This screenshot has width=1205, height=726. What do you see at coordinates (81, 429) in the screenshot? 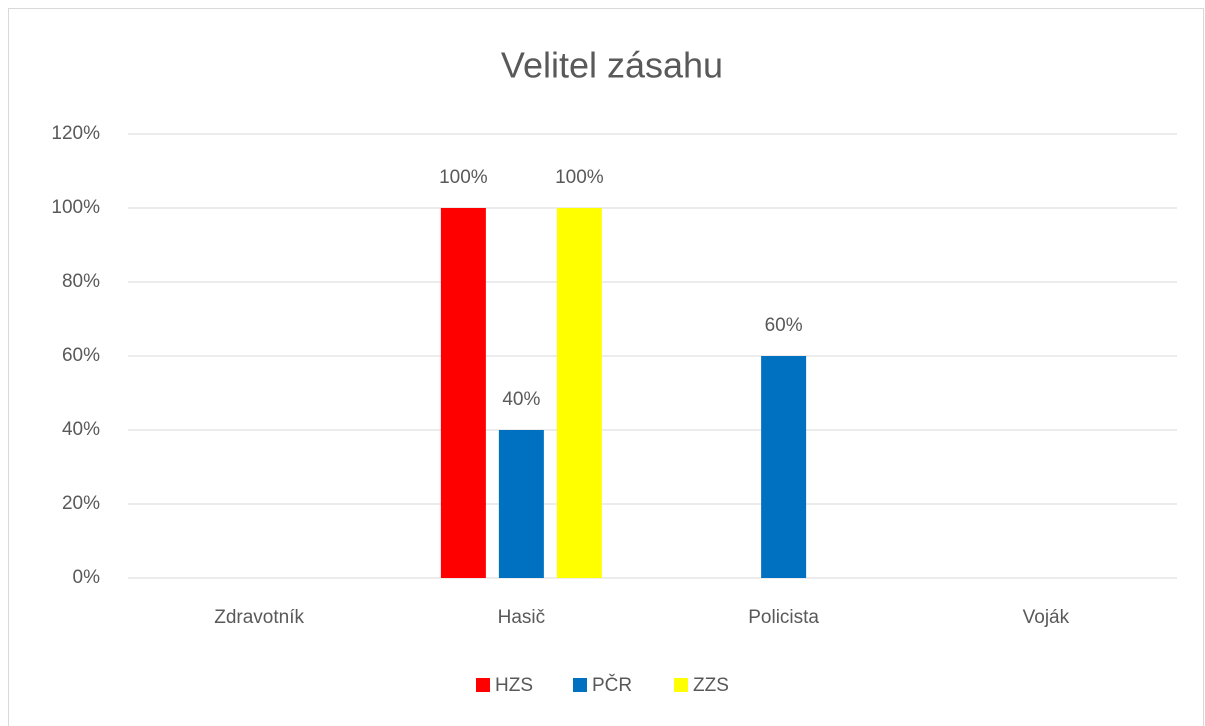
I see `y-tick-label: 40%` at bounding box center [81, 429].